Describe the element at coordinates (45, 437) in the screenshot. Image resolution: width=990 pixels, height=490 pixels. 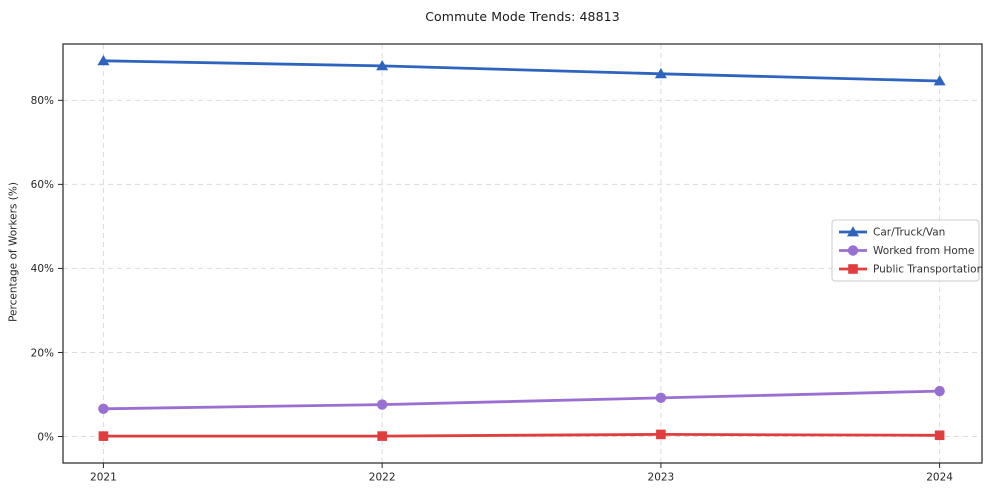
I see `y-tick-label: 0%` at that location.